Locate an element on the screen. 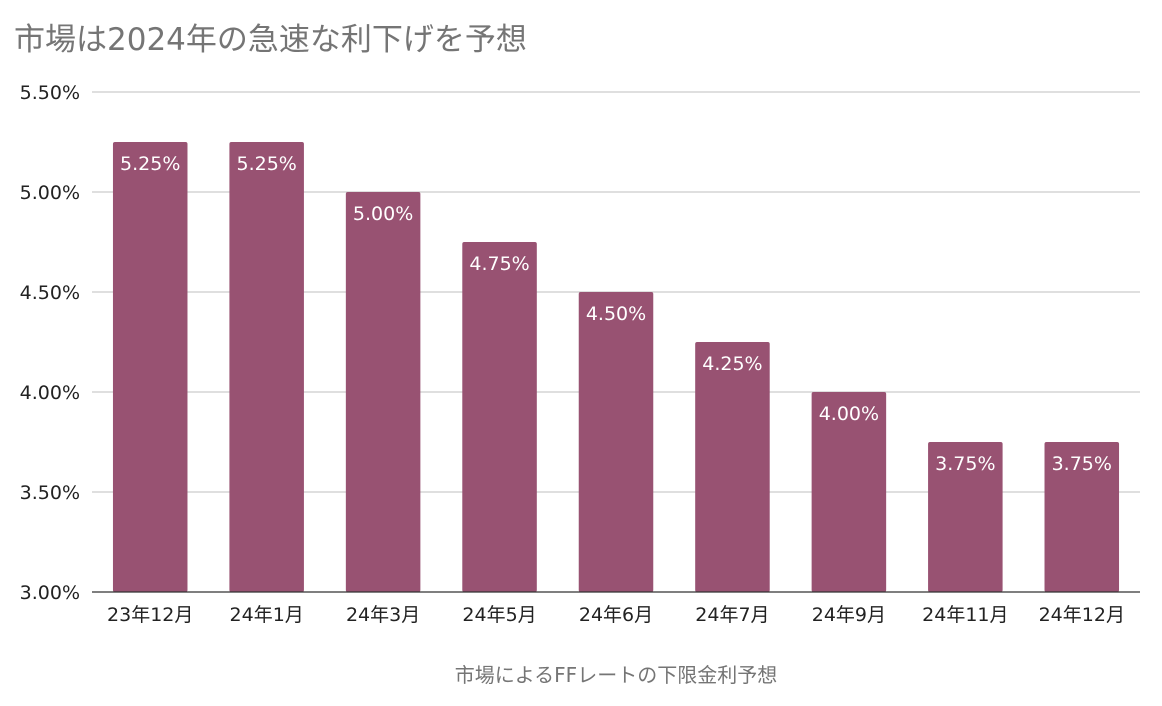  chart-title: 市場は2024年の急速な利下げを予想 is located at coordinates (270, 40).